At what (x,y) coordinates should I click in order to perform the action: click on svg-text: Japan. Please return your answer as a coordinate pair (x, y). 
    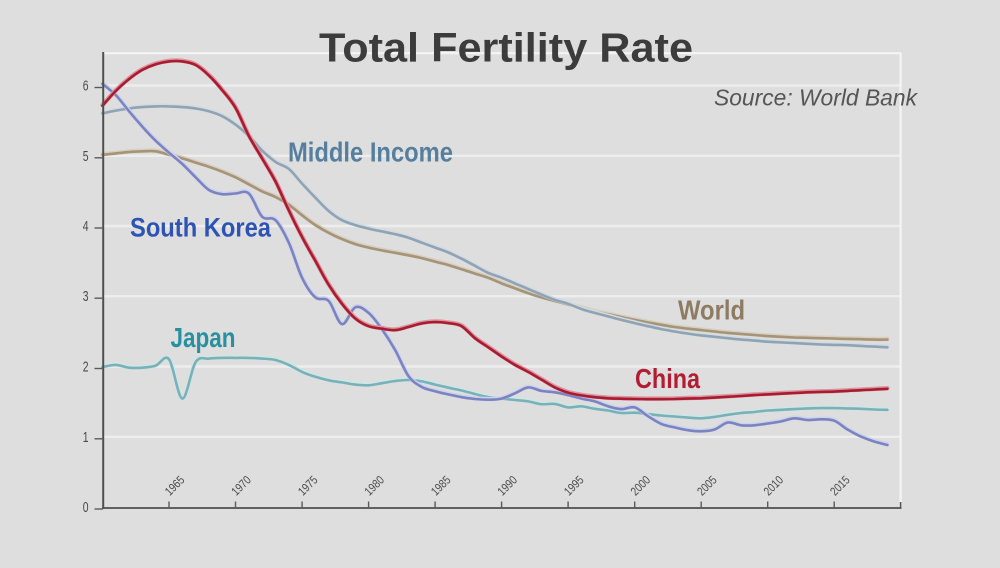
    Looking at the image, I should click on (203, 337).